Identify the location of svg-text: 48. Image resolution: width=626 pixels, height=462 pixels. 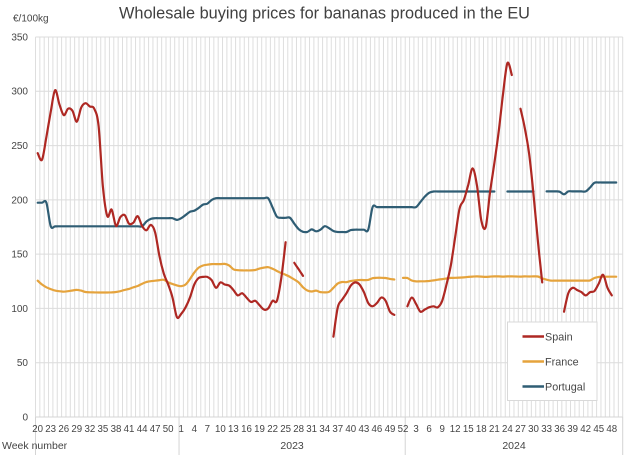
(611, 429).